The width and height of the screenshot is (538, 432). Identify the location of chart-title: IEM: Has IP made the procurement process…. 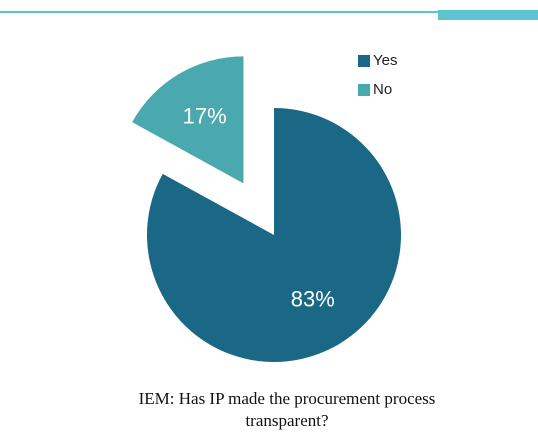
(287, 409).